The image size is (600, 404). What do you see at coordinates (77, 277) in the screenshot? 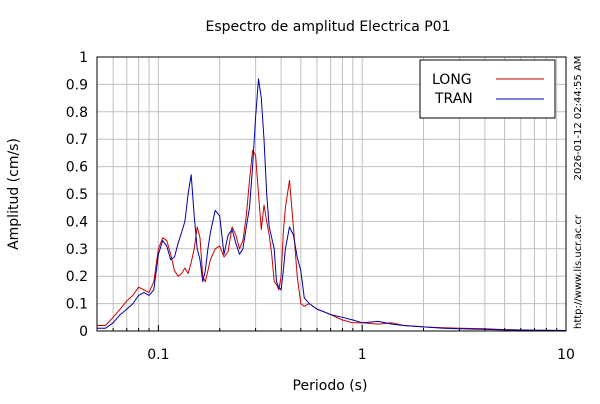
I see `y-tick-label: 0.2` at bounding box center [77, 277].